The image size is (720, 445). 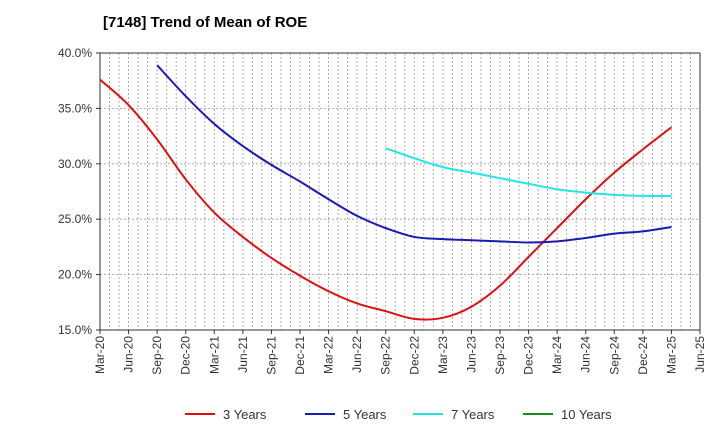 What do you see at coordinates (245, 414) in the screenshot?
I see `legend-label: 3 Years` at bounding box center [245, 414].